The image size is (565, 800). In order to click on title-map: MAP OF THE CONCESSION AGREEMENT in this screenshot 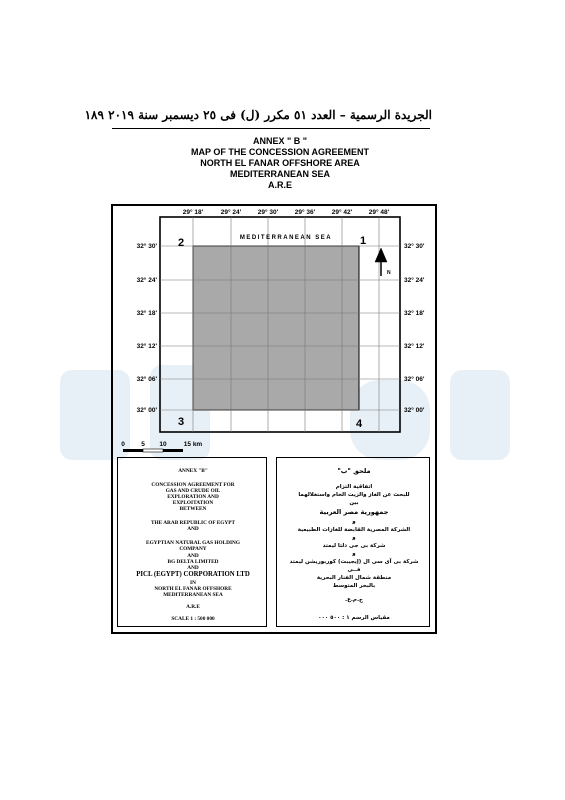, I will do `click(279, 152)`.